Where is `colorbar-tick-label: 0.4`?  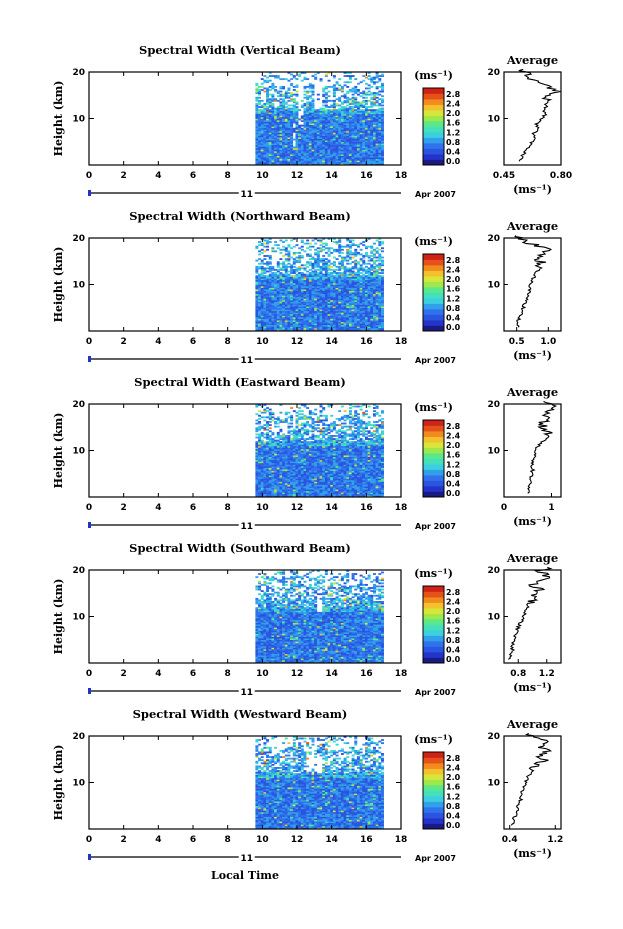
colorbar-tick-label: 0.4 is located at coordinates (453, 151).